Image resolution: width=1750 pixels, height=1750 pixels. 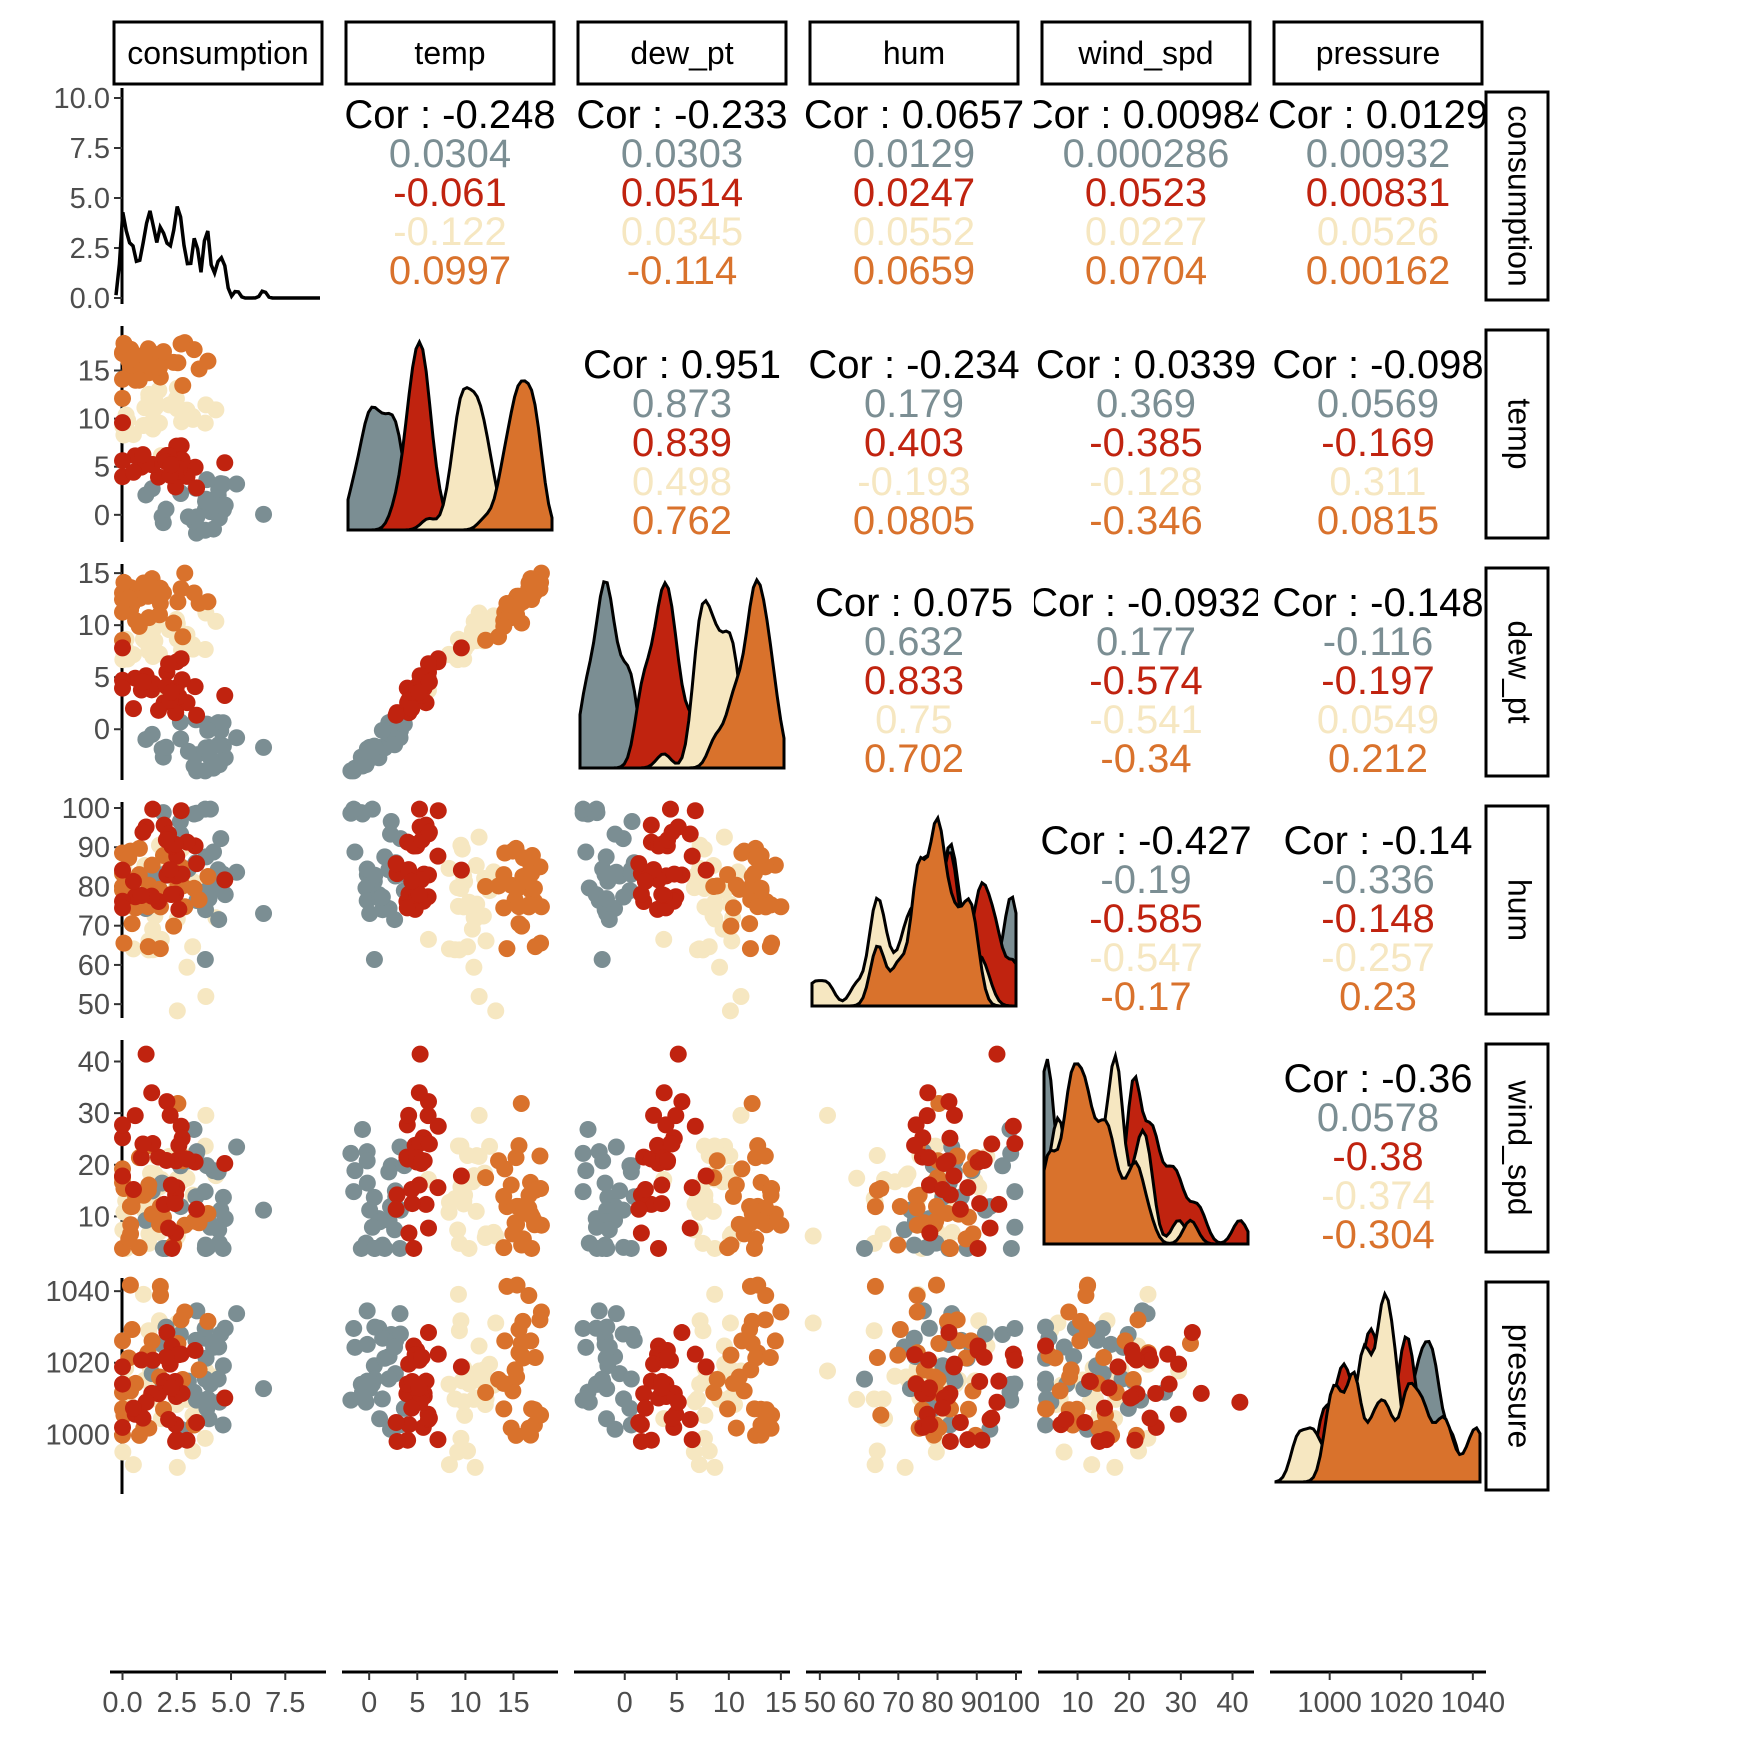 I want to click on row-strip-label-wind_spd: wind_spd, so click(x=1520, y=1147).